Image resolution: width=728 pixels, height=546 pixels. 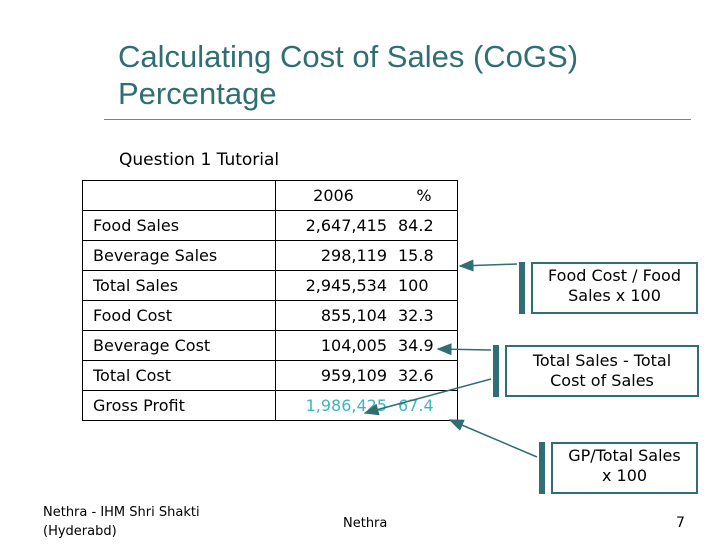 I want to click on callout-total-cost: Total Sales - Total Cost of Sales, so click(x=596, y=371).